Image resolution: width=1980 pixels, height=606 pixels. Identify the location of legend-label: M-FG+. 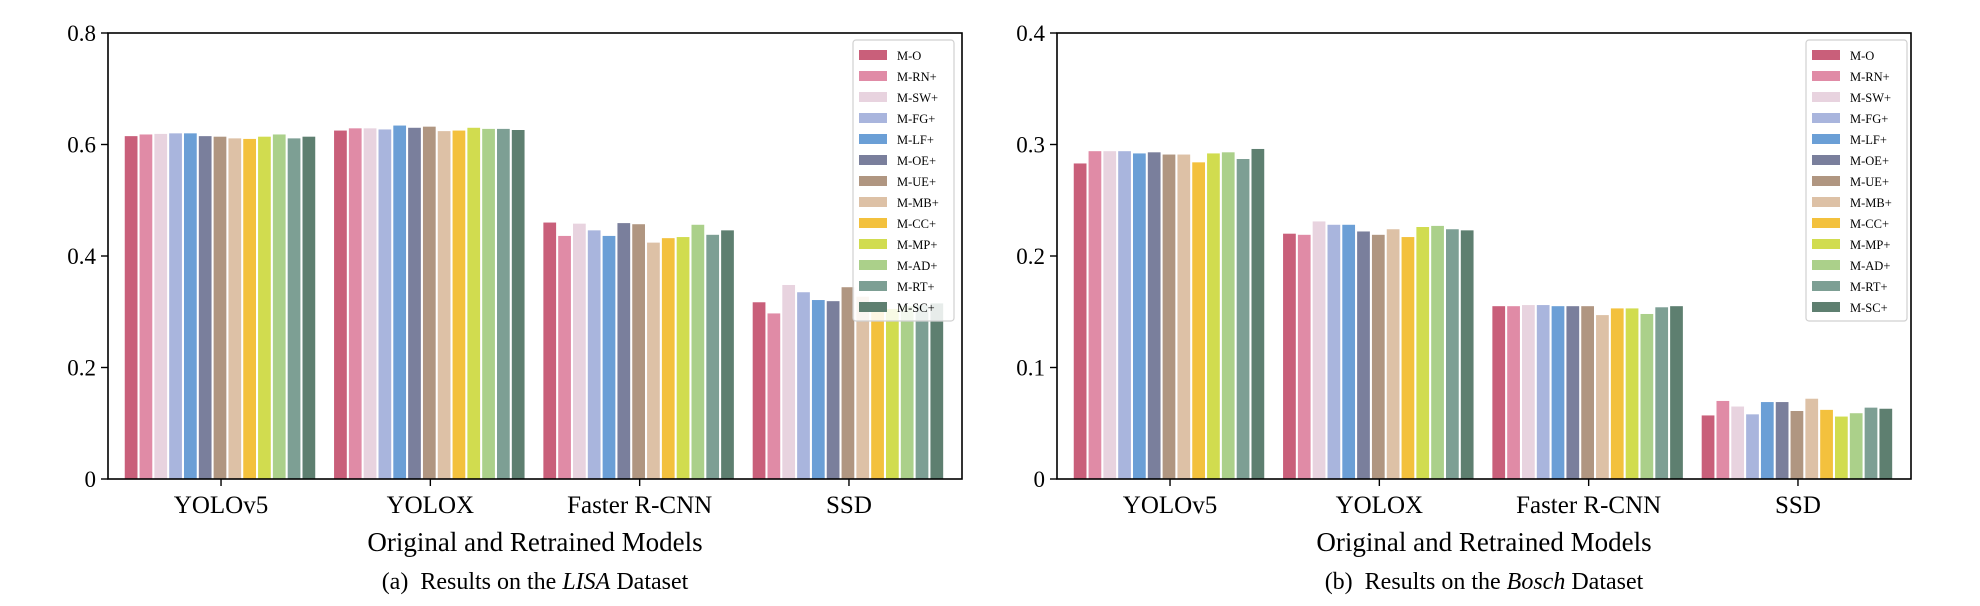
(916, 119).